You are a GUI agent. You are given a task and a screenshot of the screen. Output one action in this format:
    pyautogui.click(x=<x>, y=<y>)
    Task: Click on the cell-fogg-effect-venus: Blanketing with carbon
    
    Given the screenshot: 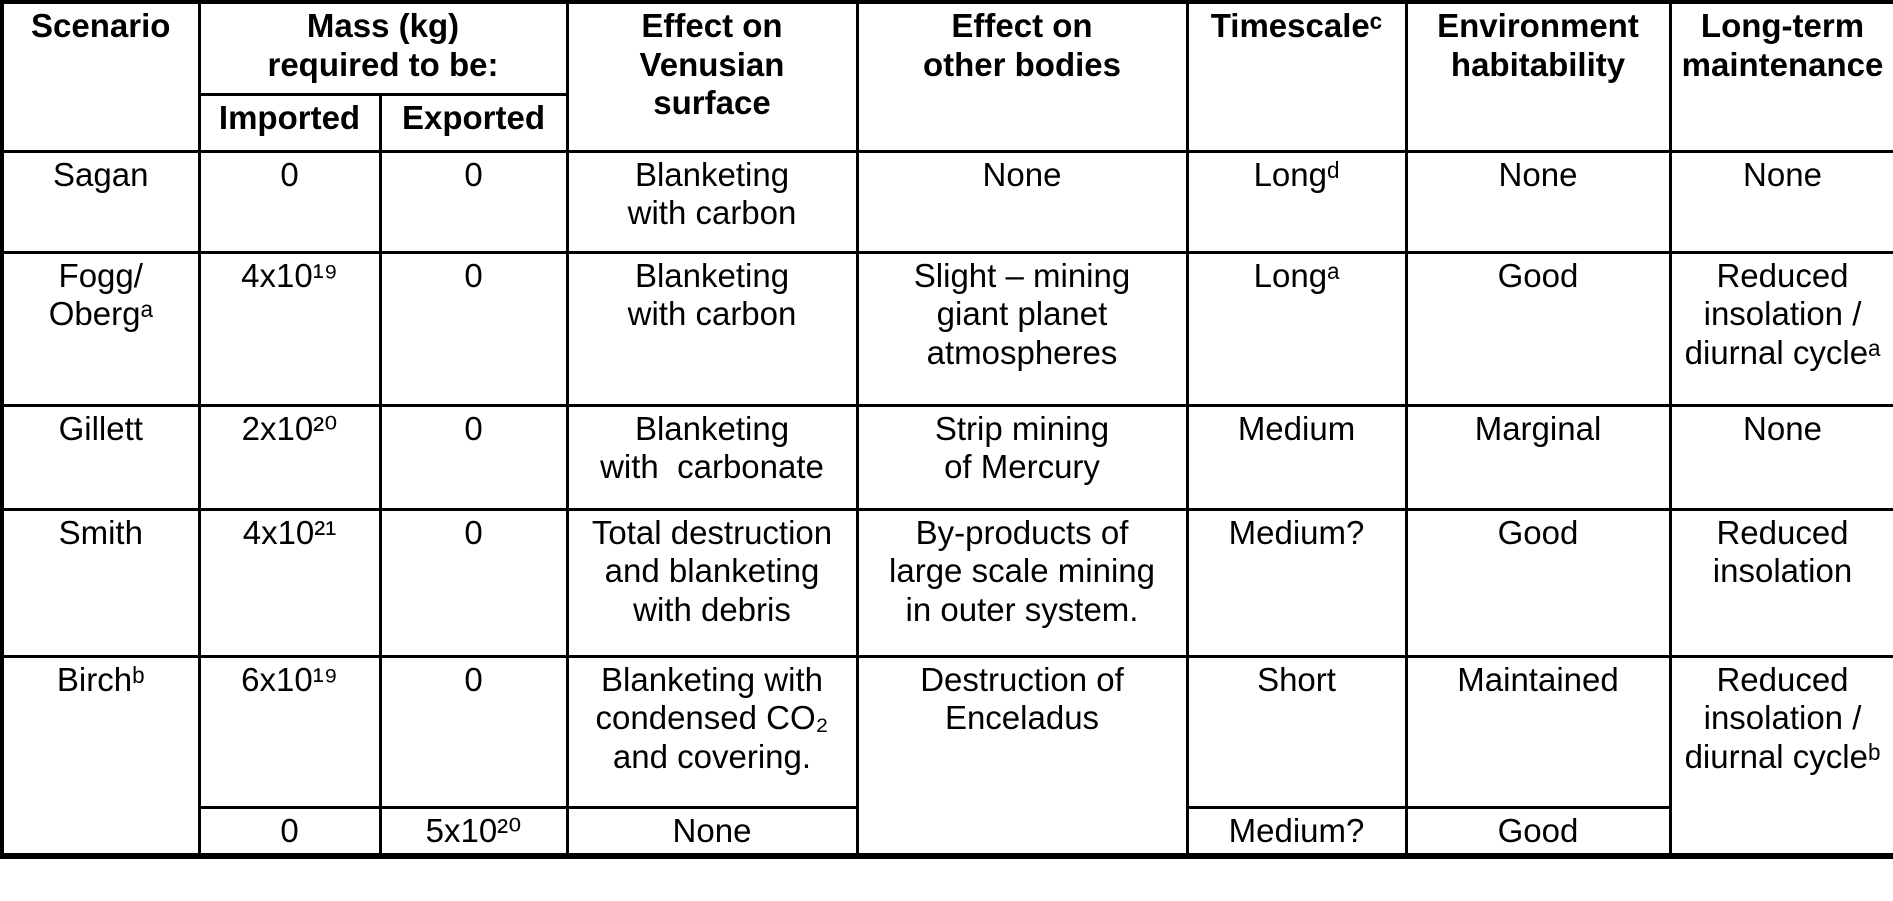 What is the action you would take?
    pyautogui.click(x=712, y=328)
    